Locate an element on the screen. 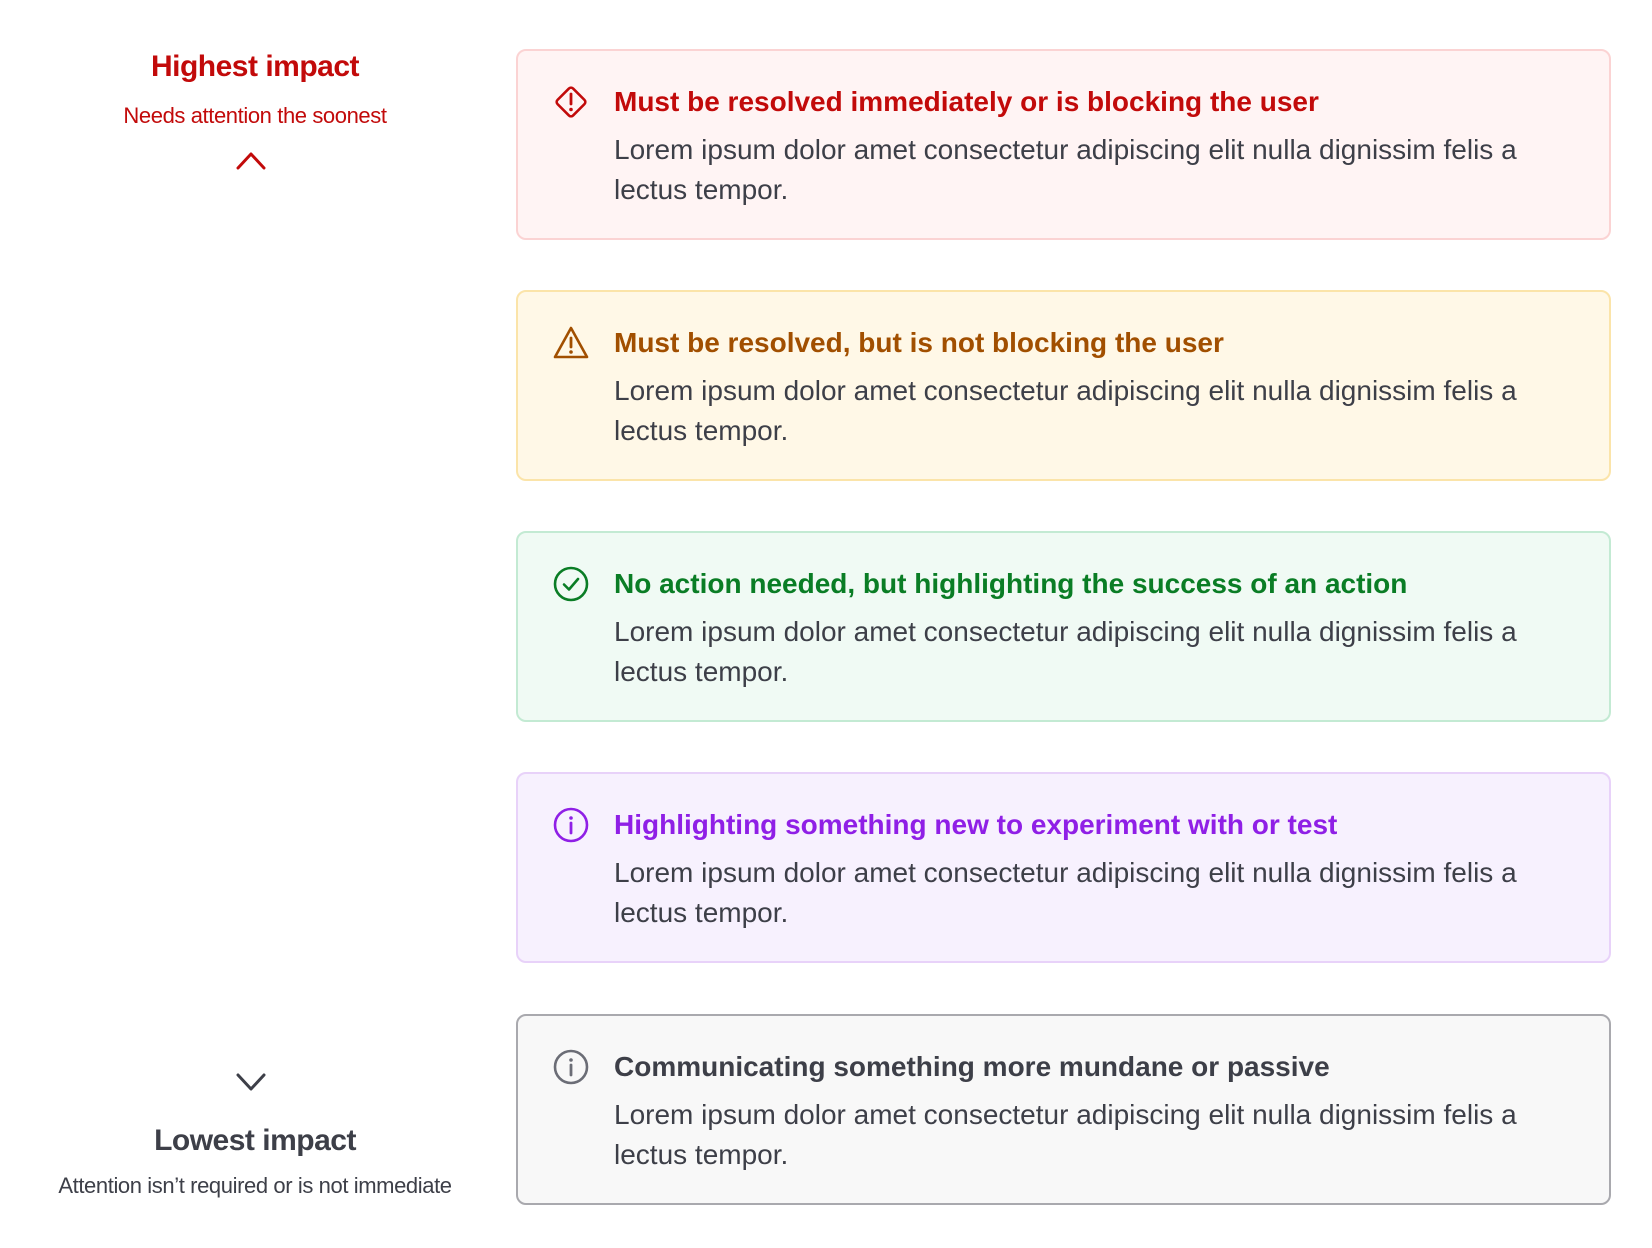  highest-impact-label: Highest impact is located at coordinates (255, 66).